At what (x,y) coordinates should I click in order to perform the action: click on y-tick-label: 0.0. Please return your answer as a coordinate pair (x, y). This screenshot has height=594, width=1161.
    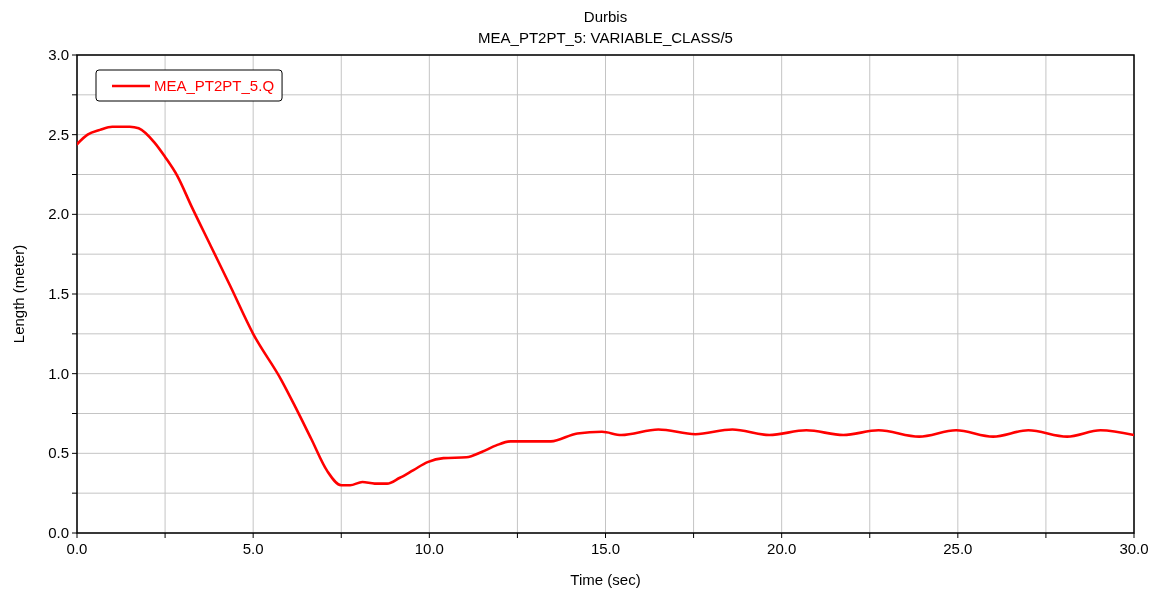
    Looking at the image, I should click on (58, 532).